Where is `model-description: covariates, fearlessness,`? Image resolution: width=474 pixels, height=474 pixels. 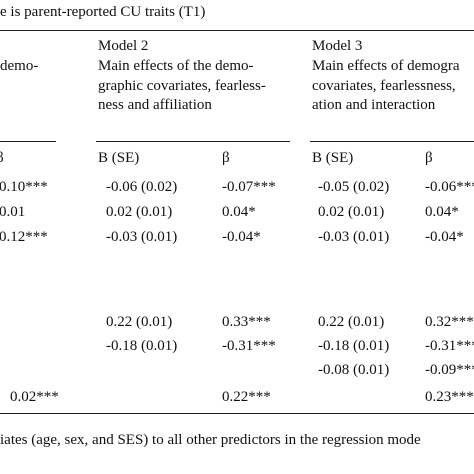
model-description: covariates, fearlessness, is located at coordinates (384, 85).